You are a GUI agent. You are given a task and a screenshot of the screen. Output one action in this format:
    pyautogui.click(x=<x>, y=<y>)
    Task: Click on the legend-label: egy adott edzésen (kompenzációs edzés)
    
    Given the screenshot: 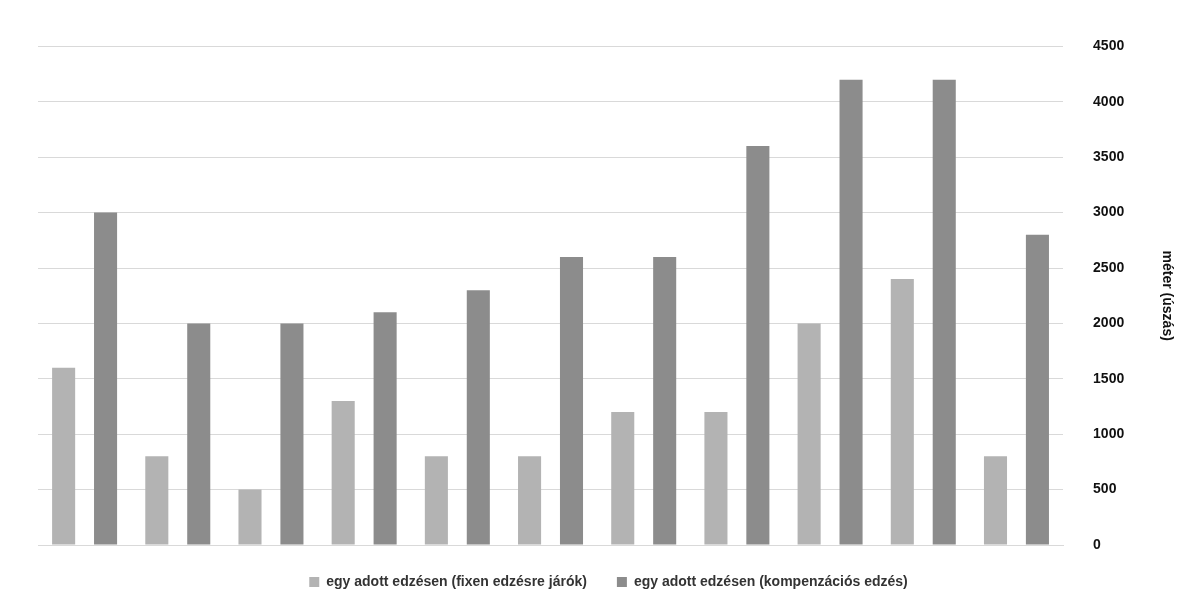 What is the action you would take?
    pyautogui.click(x=770, y=580)
    